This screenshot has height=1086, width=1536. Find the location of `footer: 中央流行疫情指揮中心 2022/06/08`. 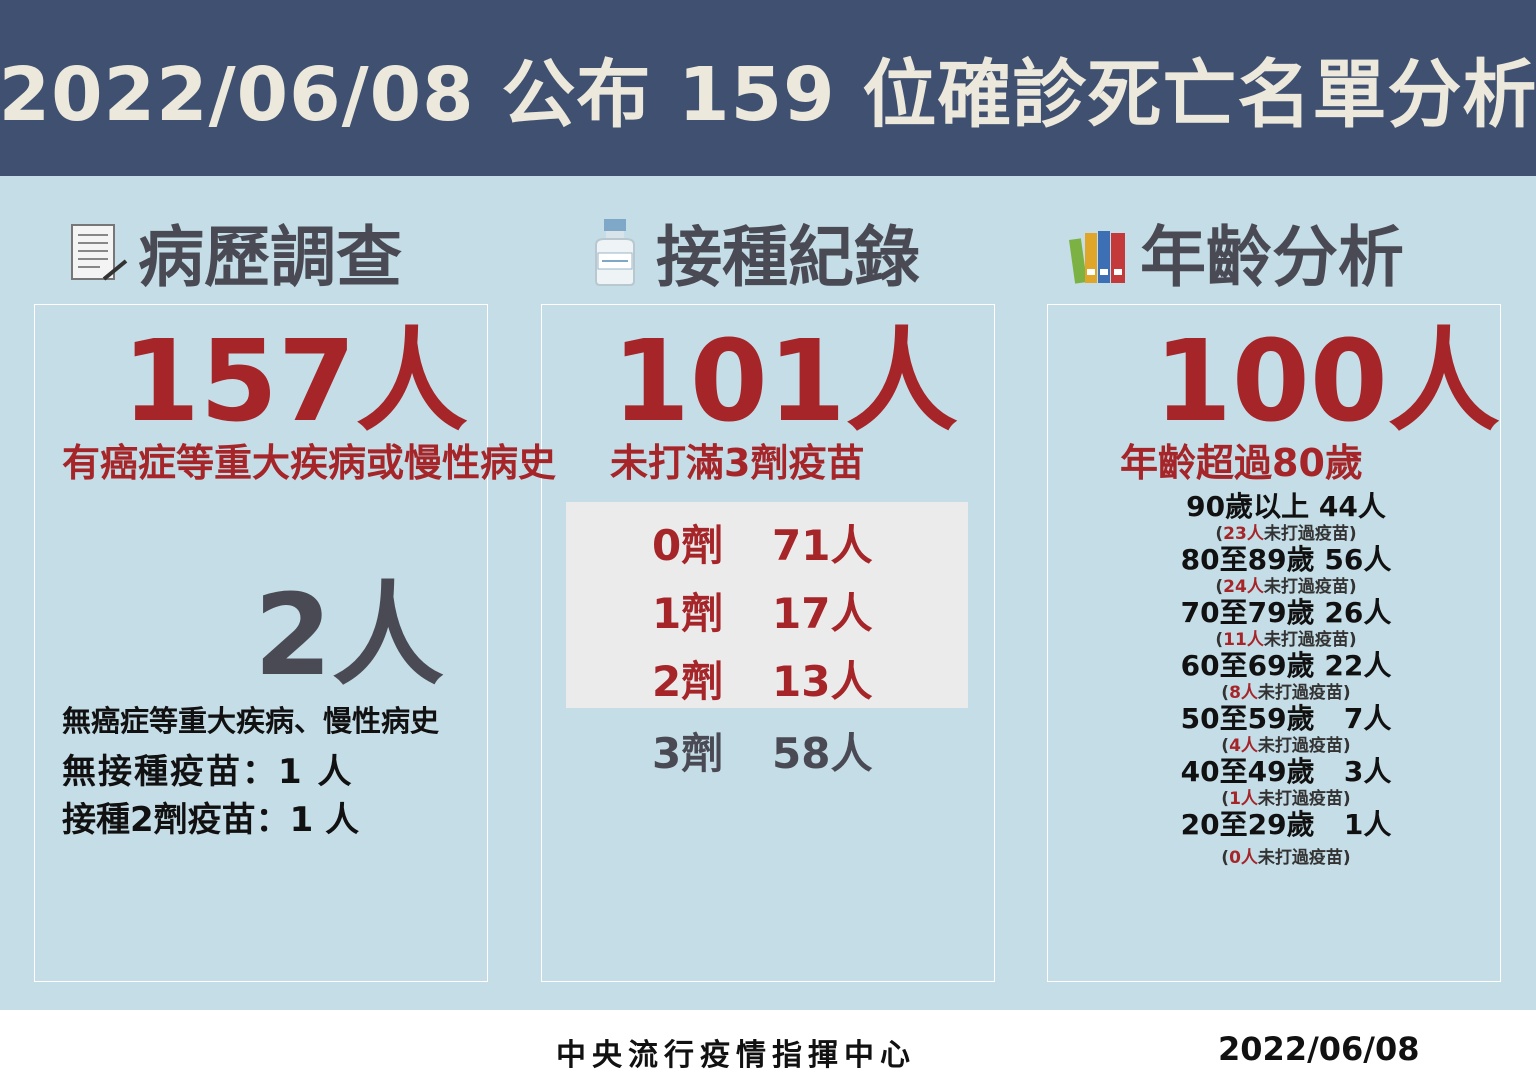

footer: 中央流行疫情指揮中心 2022/06/08 is located at coordinates (768, 1048).